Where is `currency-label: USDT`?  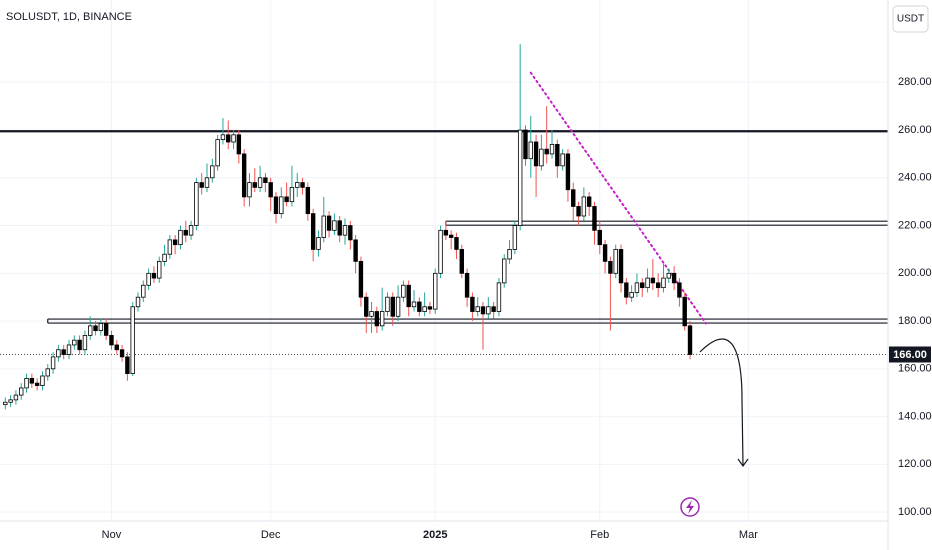
currency-label: USDT is located at coordinates (910, 19).